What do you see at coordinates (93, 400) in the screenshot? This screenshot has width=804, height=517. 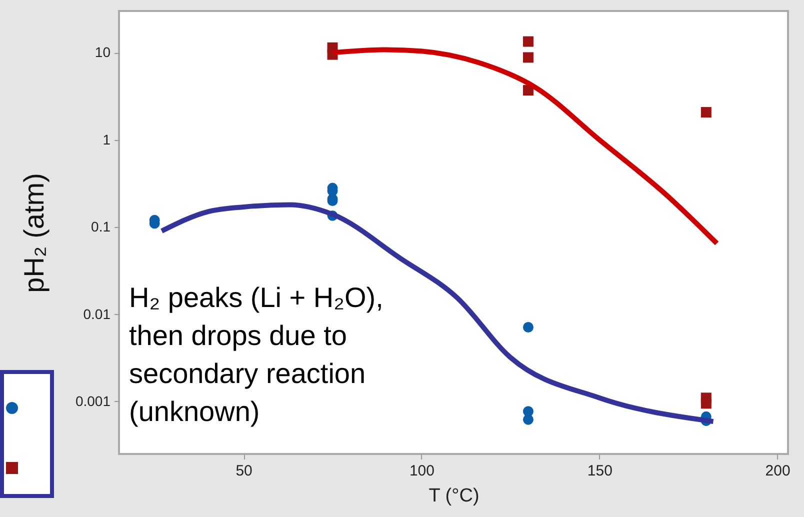 I see `y-tick-label: 0.001` at bounding box center [93, 400].